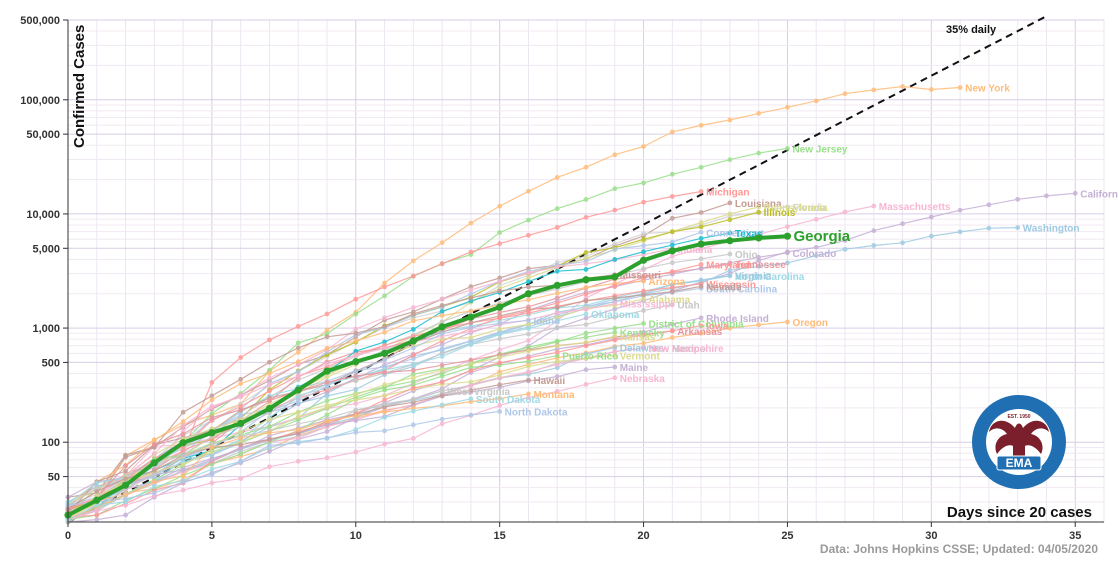  What do you see at coordinates (554, 395) in the screenshot?
I see `series-label: Montana` at bounding box center [554, 395].